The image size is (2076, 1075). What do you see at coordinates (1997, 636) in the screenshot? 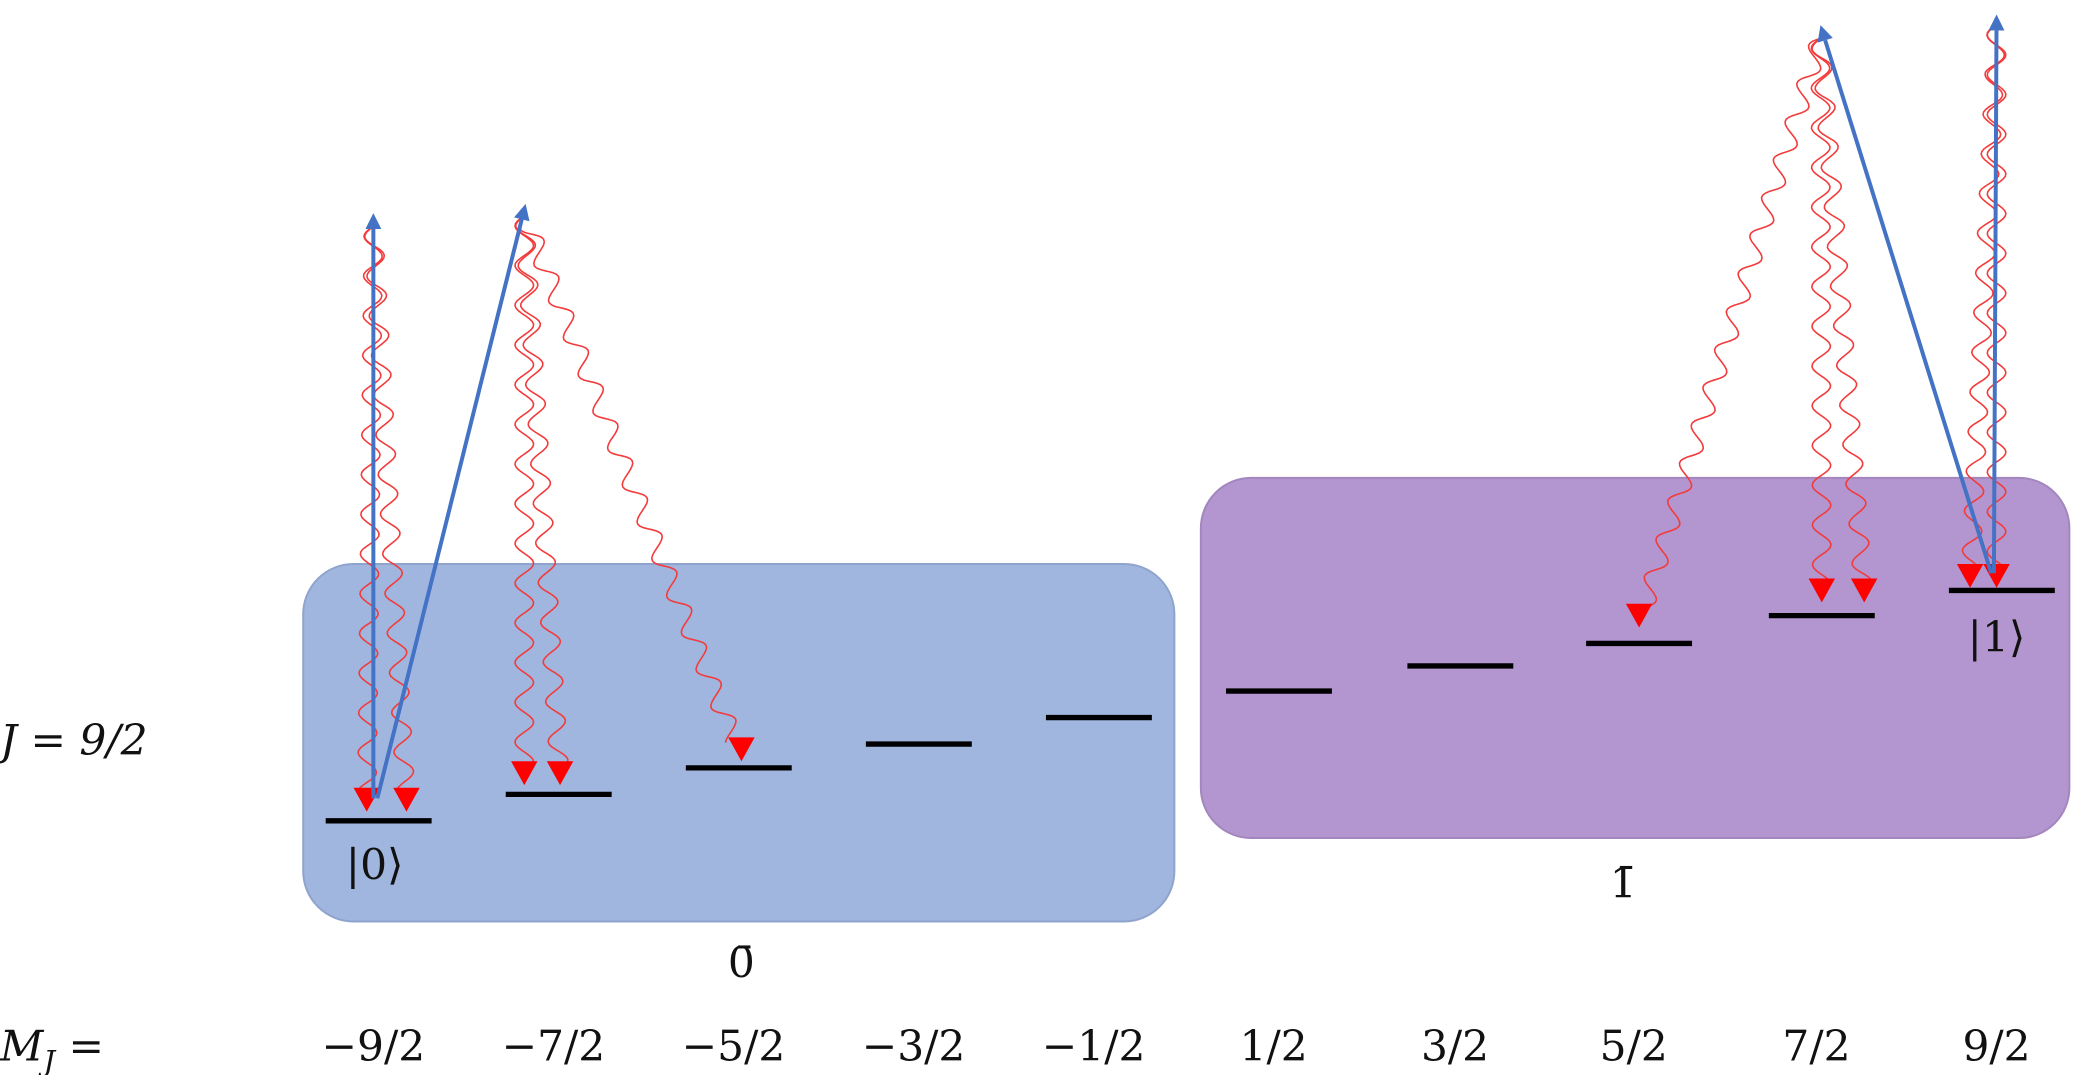
I see `state-one-label: |1⟩` at bounding box center [1997, 636].